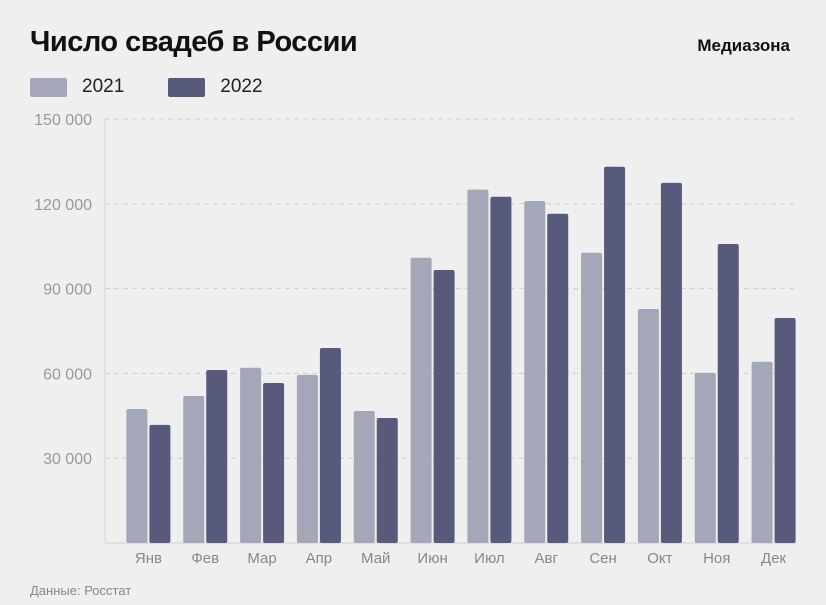 The width and height of the screenshot is (826, 605). Describe the element at coordinates (274, 463) in the screenshot. I see `bar-2022-Мар` at that location.